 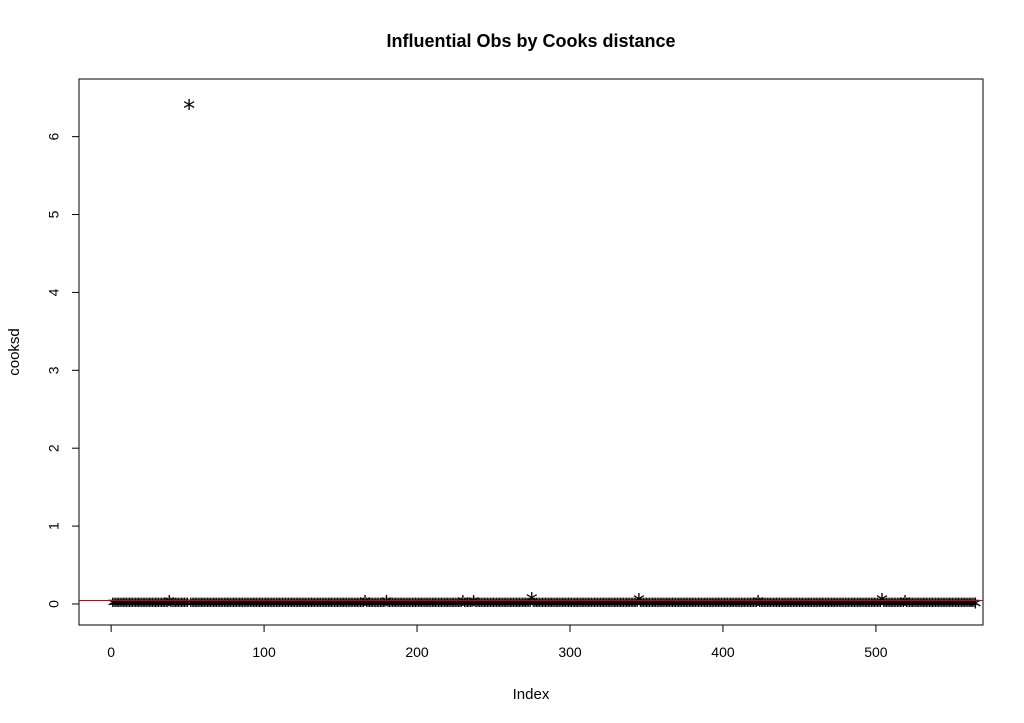 I want to click on y-tick-label: 4, so click(x=54, y=292).